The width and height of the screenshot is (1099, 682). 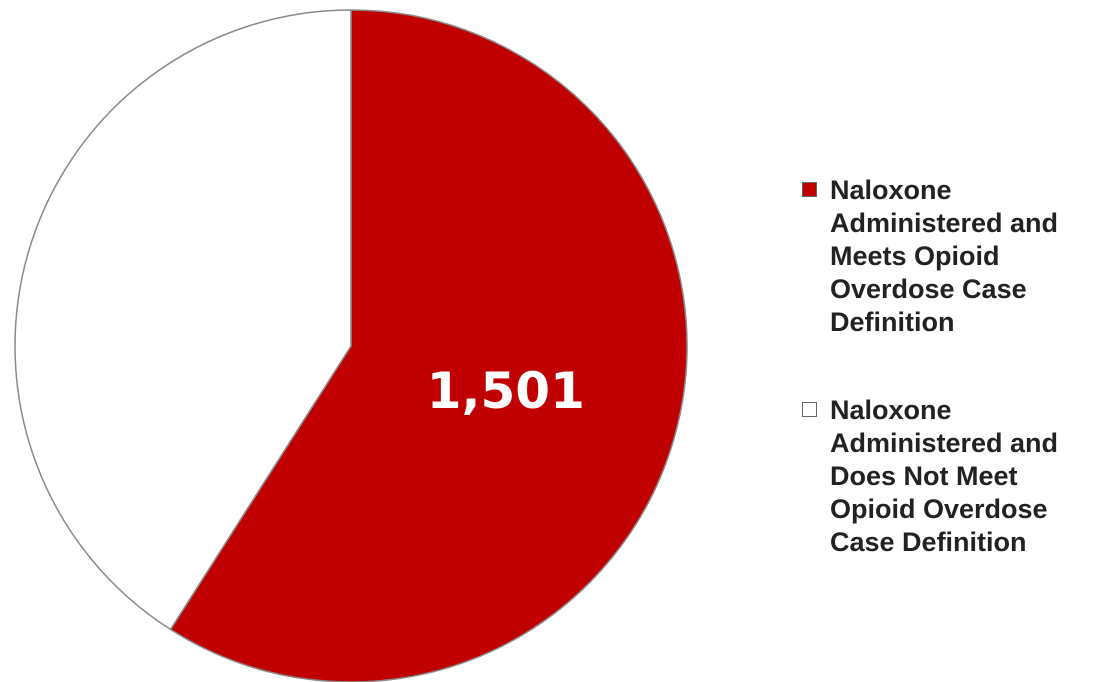 I want to click on legend-swatch-meets-definition, so click(x=809, y=189).